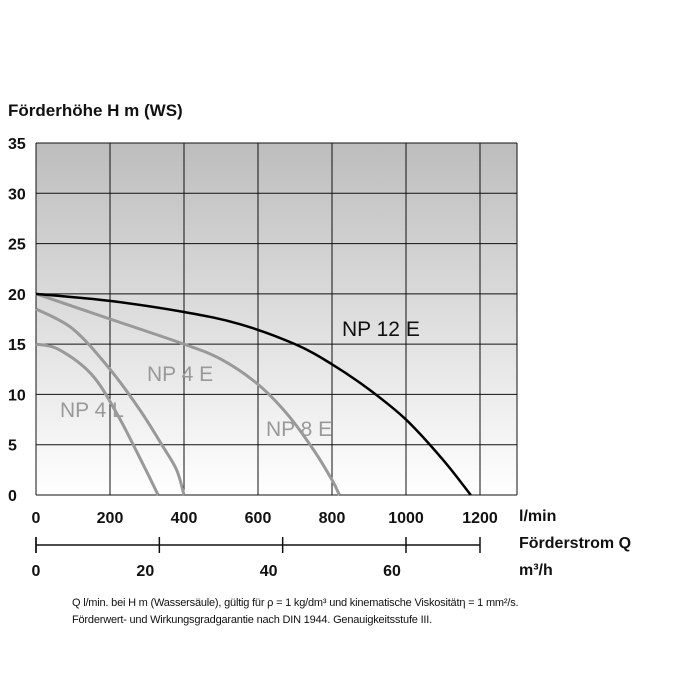 This screenshot has width=700, height=700. I want to click on y-tick-label: 10, so click(17, 395).